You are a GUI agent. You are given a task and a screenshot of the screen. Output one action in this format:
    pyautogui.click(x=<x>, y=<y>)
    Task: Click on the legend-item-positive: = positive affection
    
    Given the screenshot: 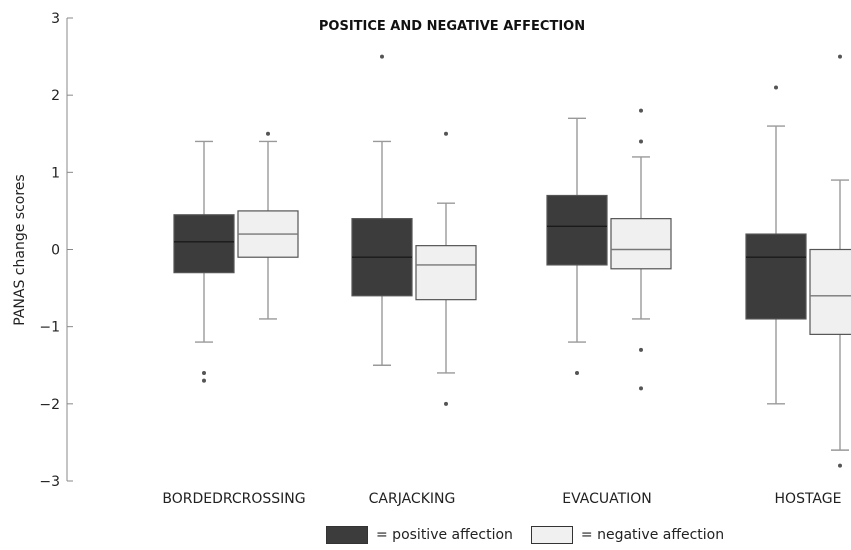 What is the action you would take?
    pyautogui.click(x=419, y=535)
    